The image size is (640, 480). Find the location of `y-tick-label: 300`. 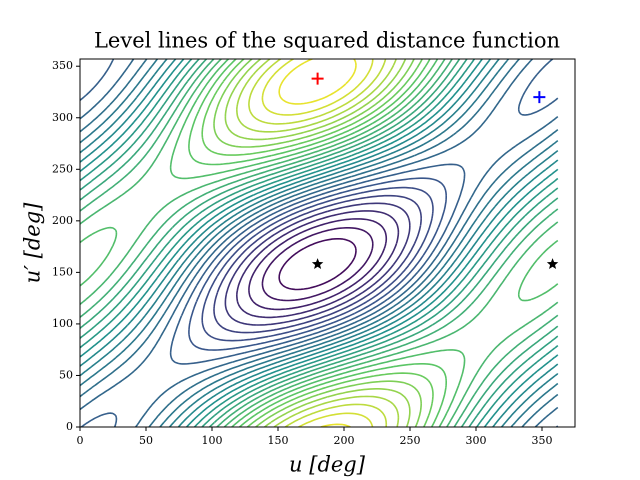

y-tick-label: 300 is located at coordinates (62, 117).